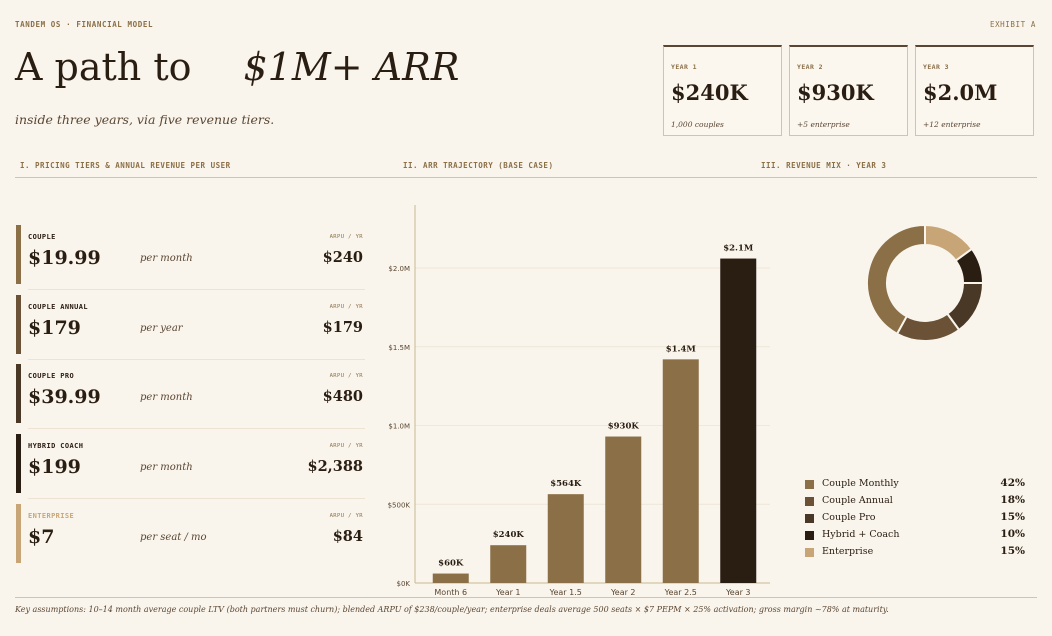 Image resolution: width=1052 pixels, height=636 pixels. Describe the element at coordinates (810, 67) in the screenshot. I see `kpi-label: YEAR 2` at that location.